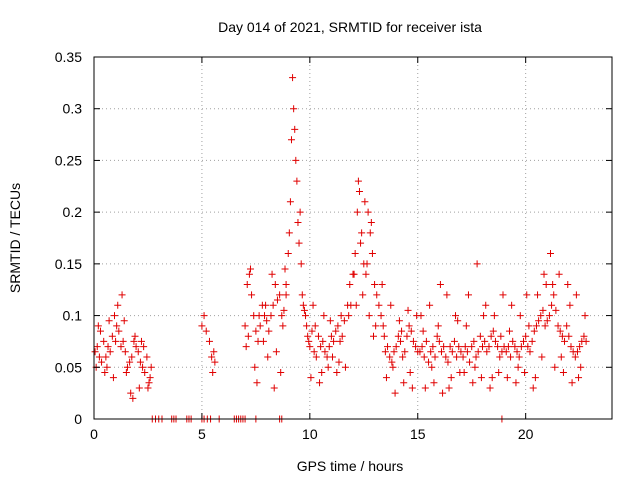  Describe the element at coordinates (418, 434) in the screenshot. I see `x-tick-label: 15` at that location.